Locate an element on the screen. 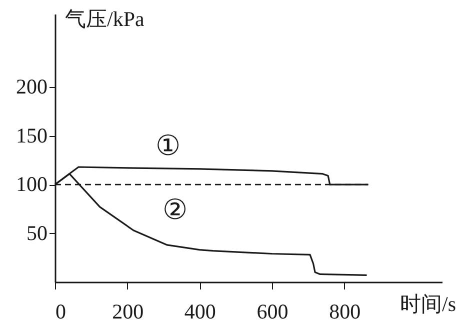 The height and width of the screenshot is (322, 469). y-axis-title: 气压/kPa is located at coordinates (105, 19).